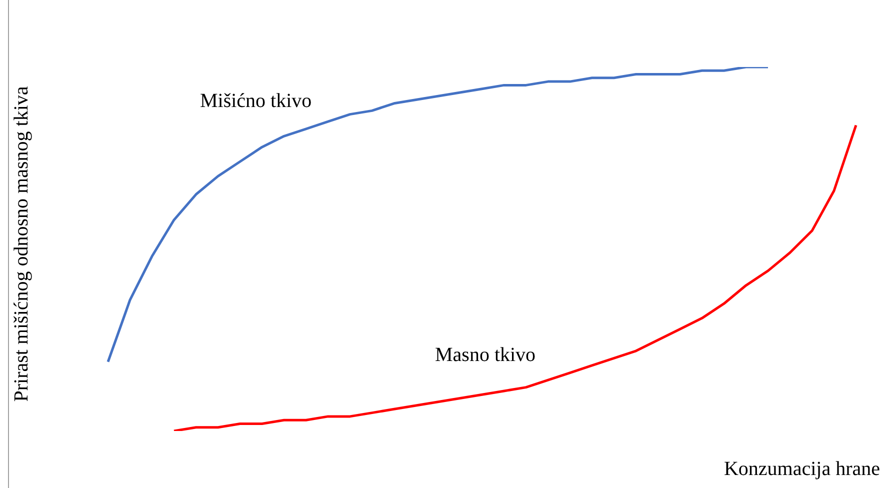 The width and height of the screenshot is (886, 488). What do you see at coordinates (485, 355) in the screenshot?
I see `series-label: Masno tkivo` at bounding box center [485, 355].